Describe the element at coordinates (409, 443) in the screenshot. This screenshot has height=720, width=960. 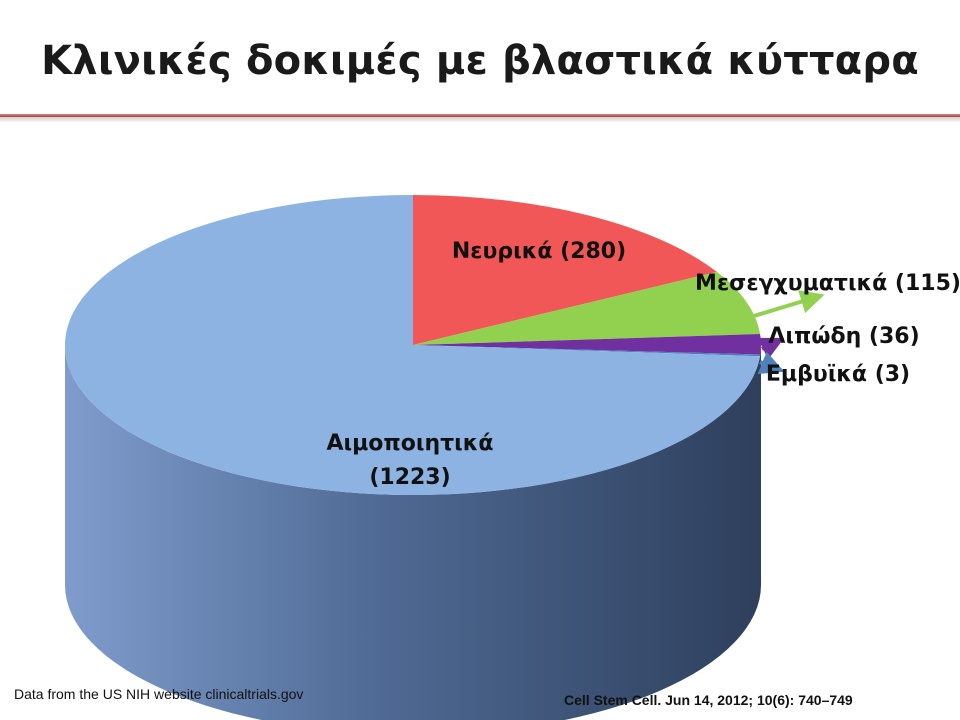
I see `slice-label-slice-line-1: Αιμοποιητικά` at that location.